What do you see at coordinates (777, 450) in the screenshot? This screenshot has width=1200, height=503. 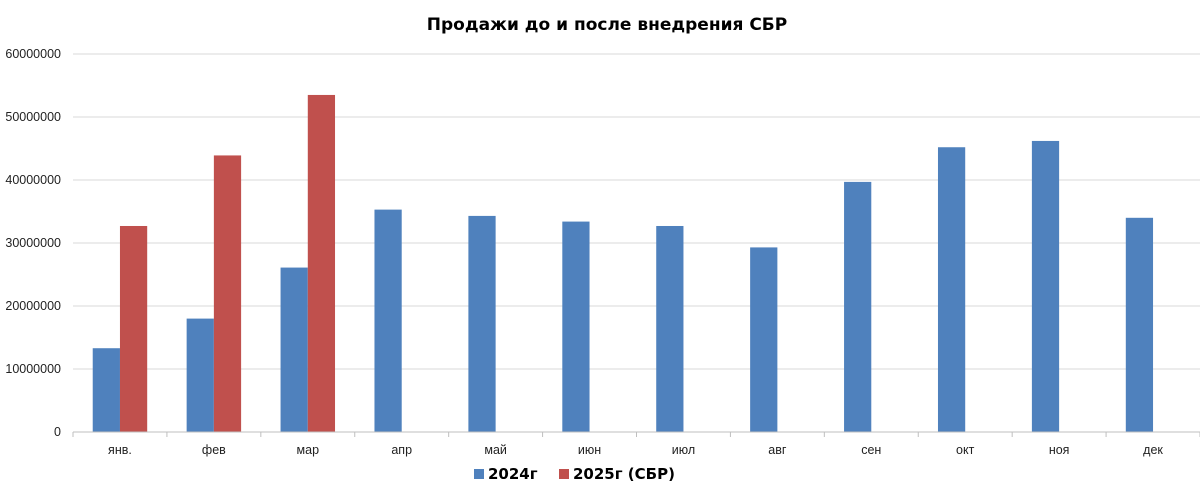 I see `x-tick-label: авг` at bounding box center [777, 450].